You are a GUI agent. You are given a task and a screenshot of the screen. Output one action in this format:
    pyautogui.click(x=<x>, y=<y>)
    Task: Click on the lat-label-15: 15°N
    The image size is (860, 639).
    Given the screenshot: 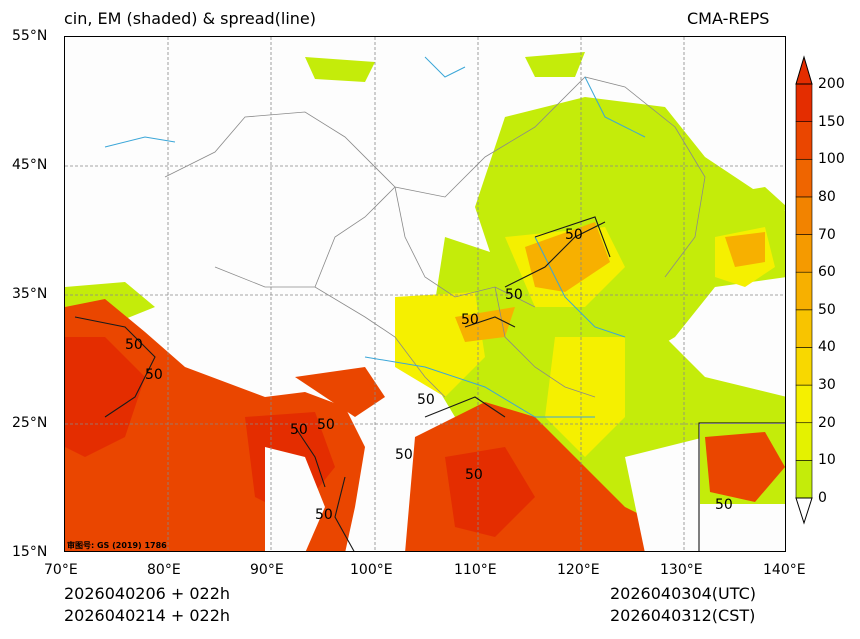 What is the action you would take?
    pyautogui.click(x=30, y=552)
    